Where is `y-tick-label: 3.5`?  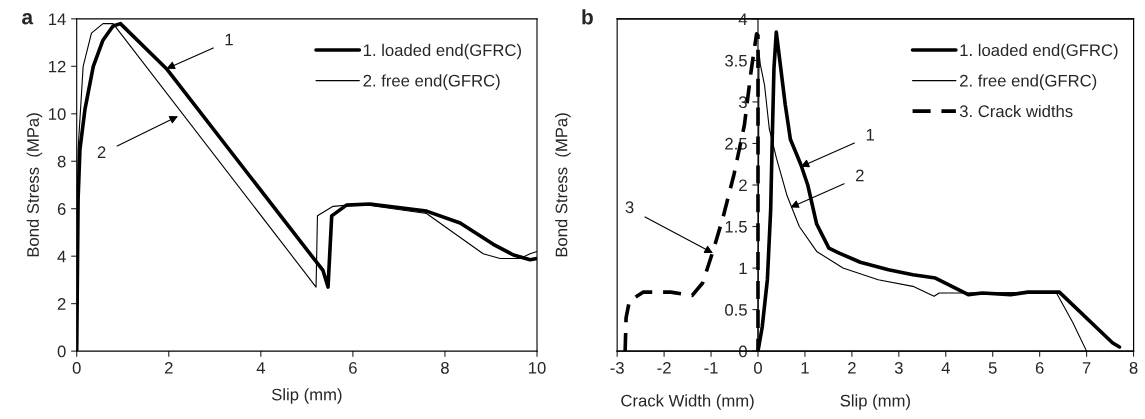 y-tick-label: 3.5 is located at coordinates (736, 60).